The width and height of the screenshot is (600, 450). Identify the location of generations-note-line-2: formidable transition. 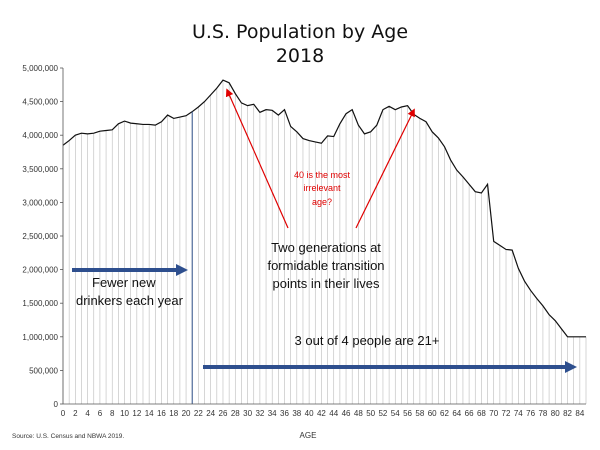
(325, 265).